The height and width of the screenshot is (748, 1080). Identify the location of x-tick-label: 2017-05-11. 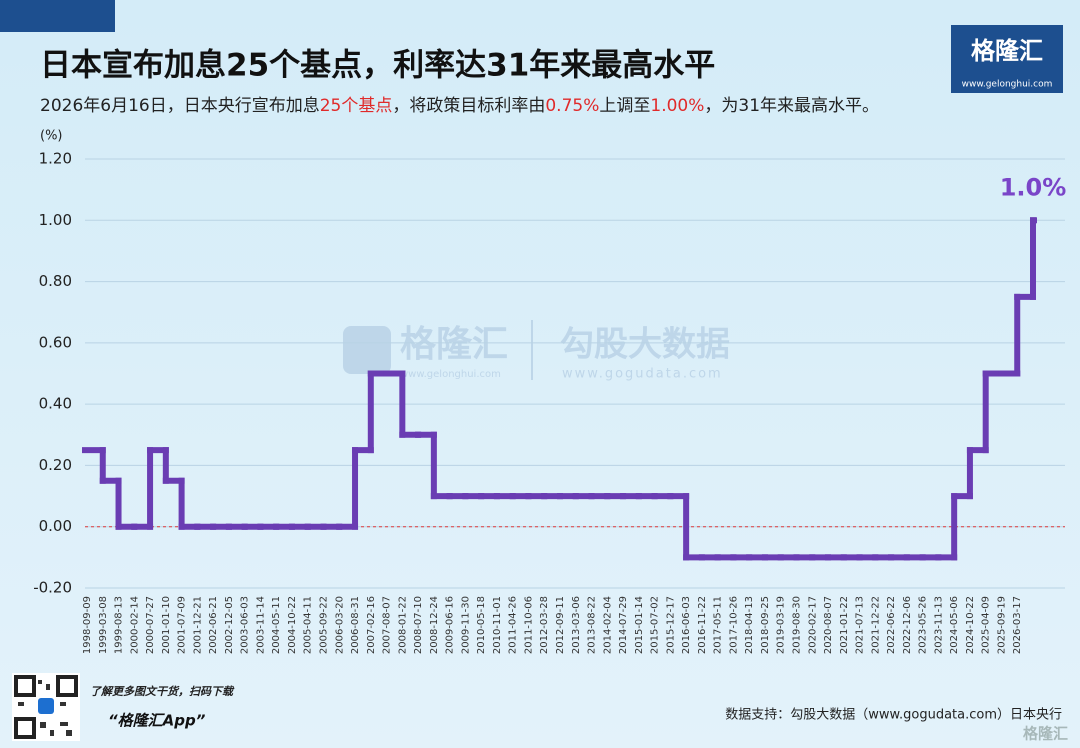
(718, 625).